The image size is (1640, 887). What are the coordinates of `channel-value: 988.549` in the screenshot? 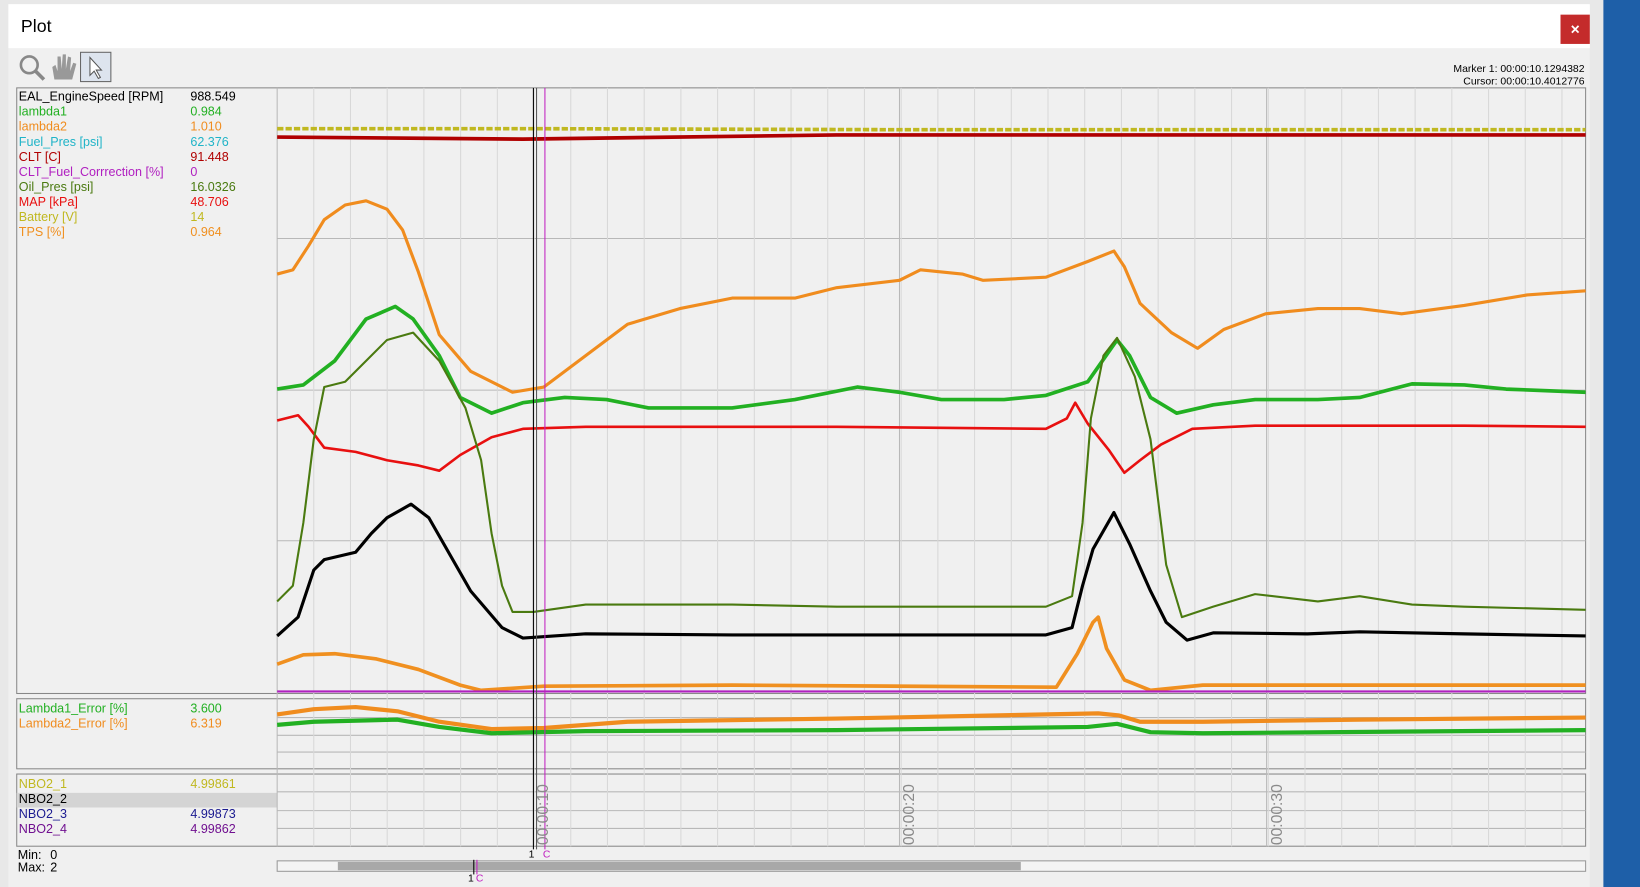 It's located at (212, 97).